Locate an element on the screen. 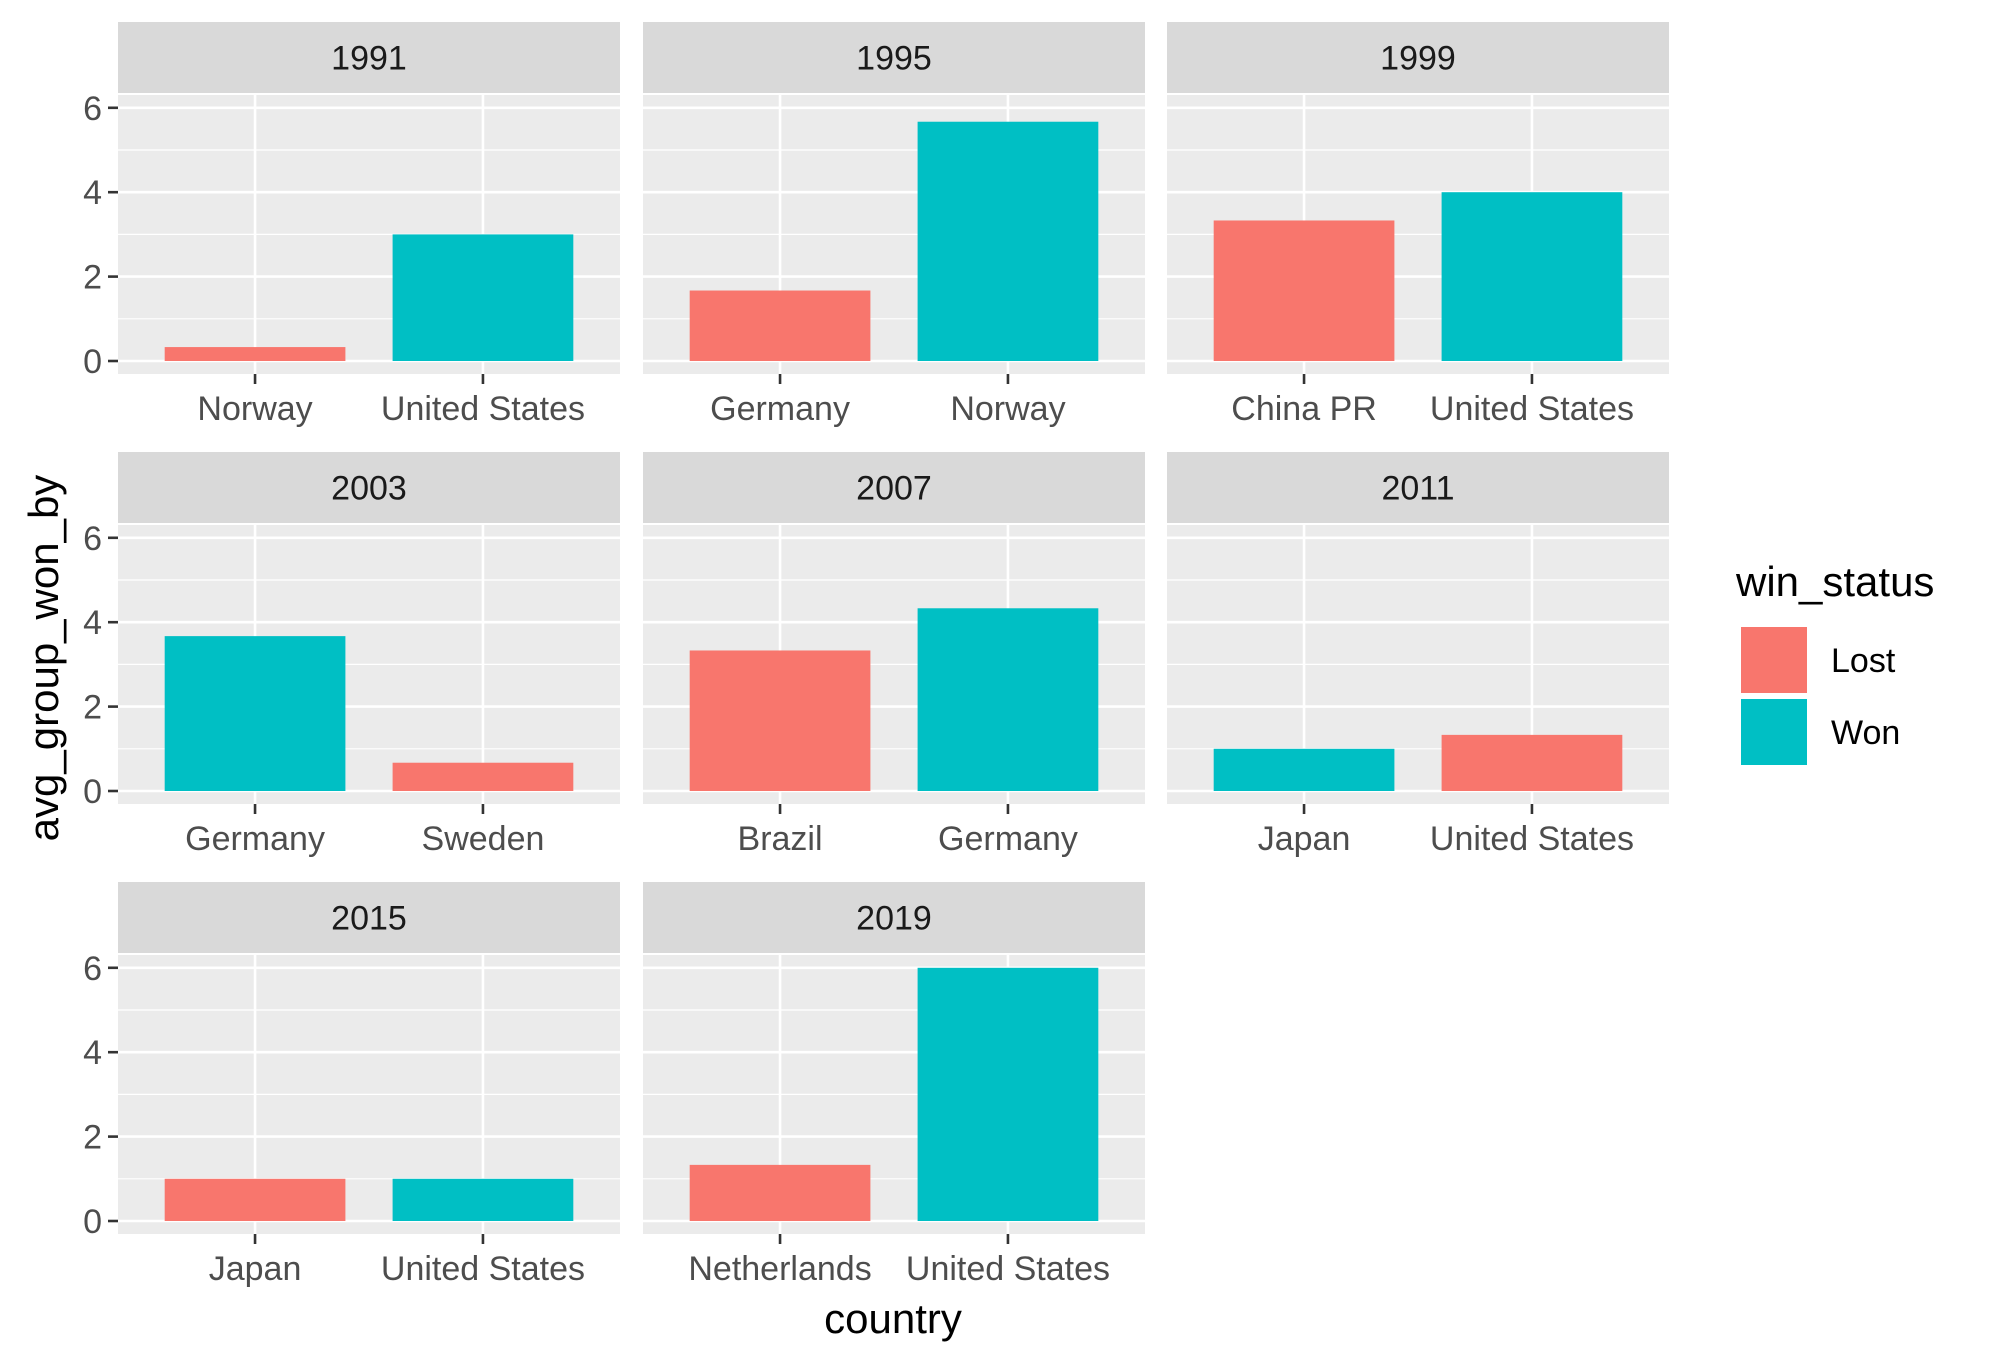 Image resolution: width=1990 pixels, height=1361 pixels. facet-label: 2015 is located at coordinates (369, 919).